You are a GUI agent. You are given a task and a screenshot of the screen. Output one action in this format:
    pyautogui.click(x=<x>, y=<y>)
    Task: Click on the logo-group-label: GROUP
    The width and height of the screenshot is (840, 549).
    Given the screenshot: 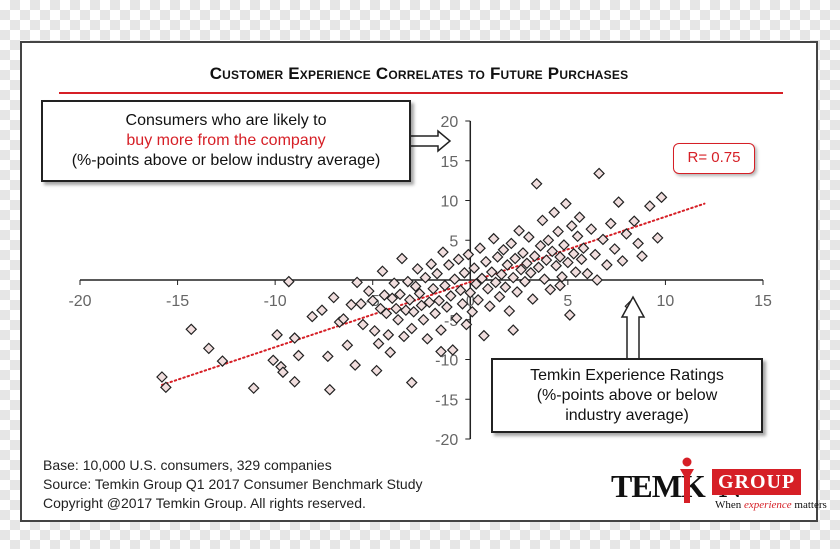 What is the action you would take?
    pyautogui.click(x=757, y=482)
    